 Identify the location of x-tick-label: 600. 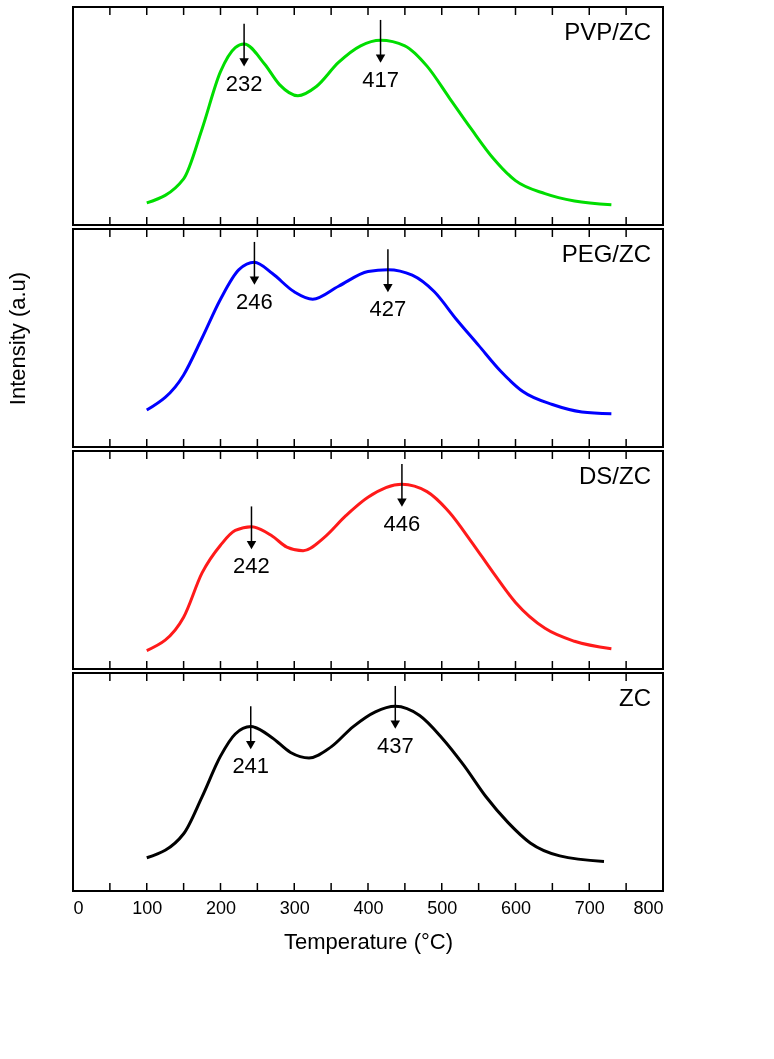
(516, 907).